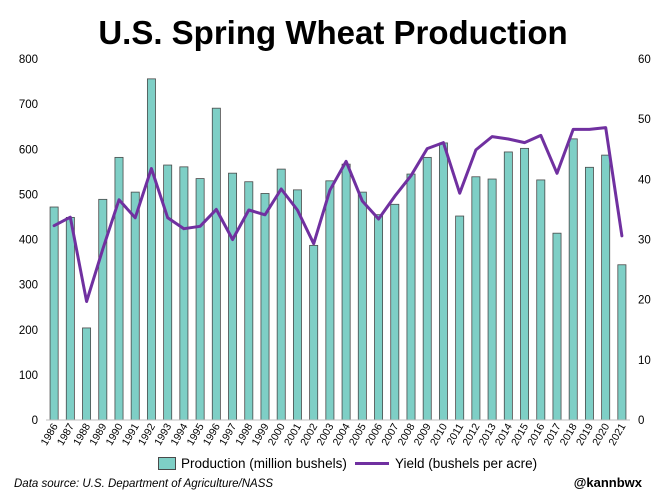  What do you see at coordinates (167, 463) in the screenshot?
I see `legend-bar-swatch` at bounding box center [167, 463].